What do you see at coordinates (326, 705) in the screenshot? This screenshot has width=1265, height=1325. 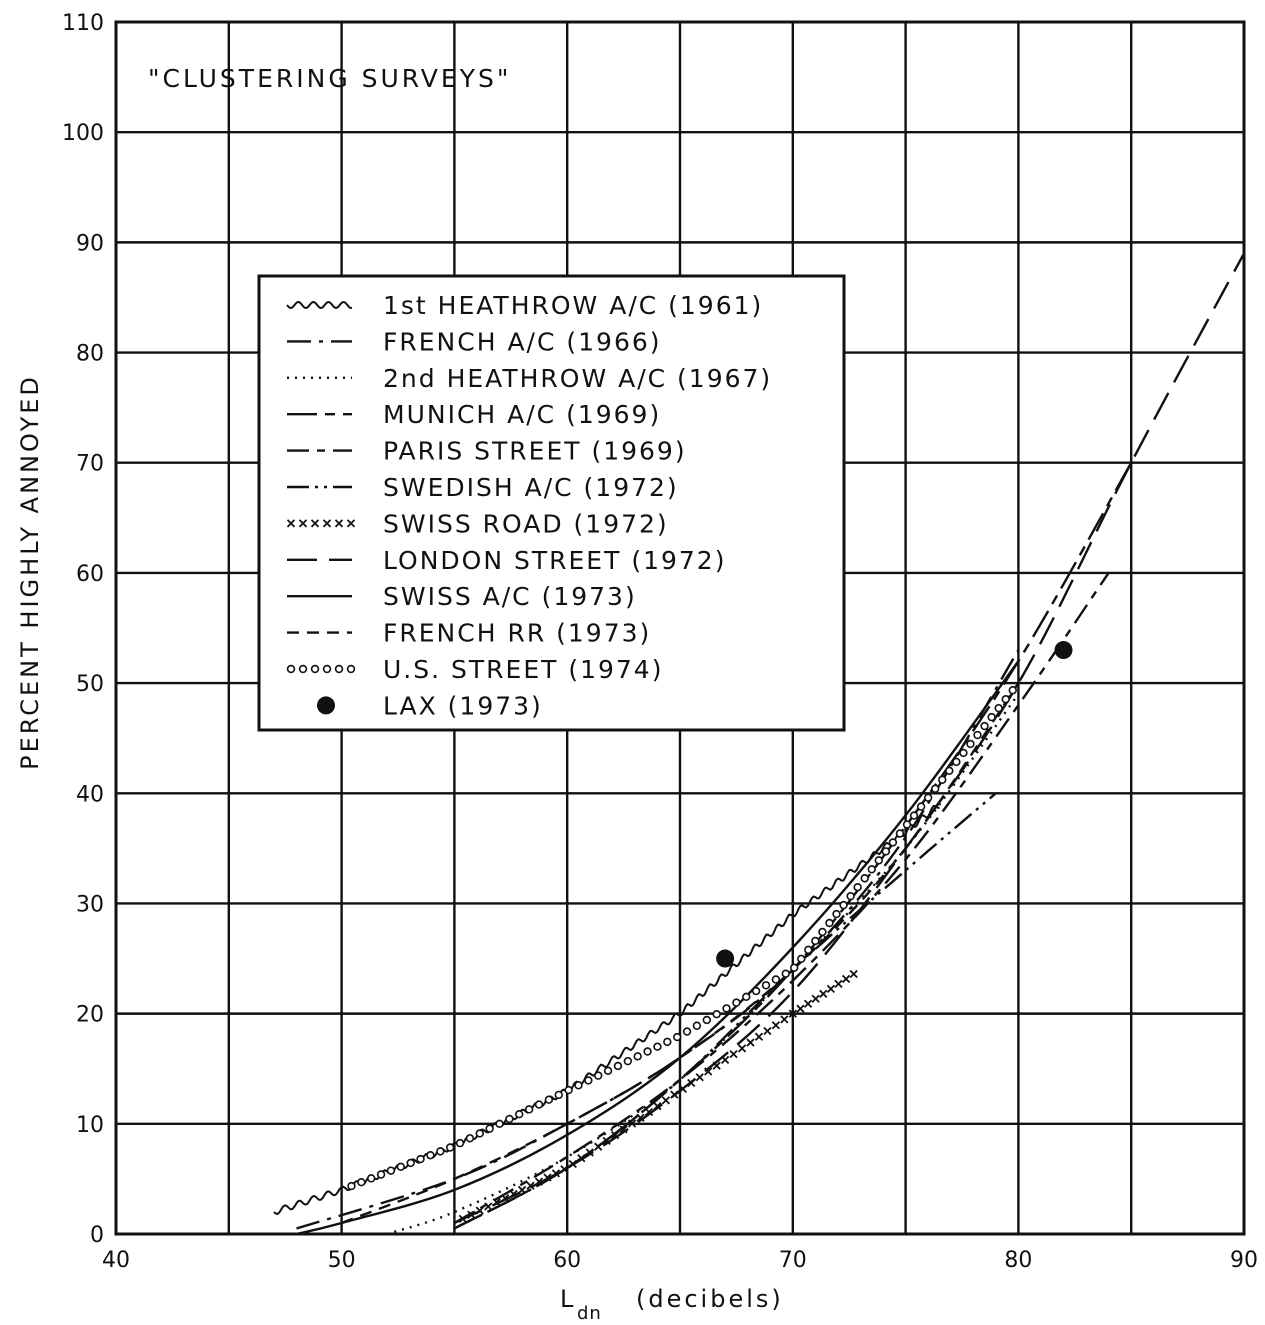 I see `legend-swatch` at bounding box center [326, 705].